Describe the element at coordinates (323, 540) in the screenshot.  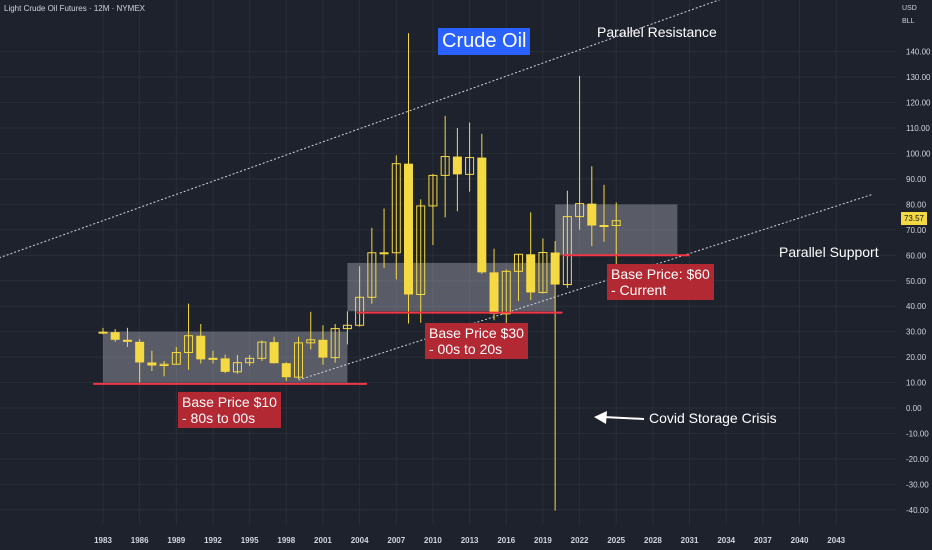
I see `x-tick-label: 2001` at that location.